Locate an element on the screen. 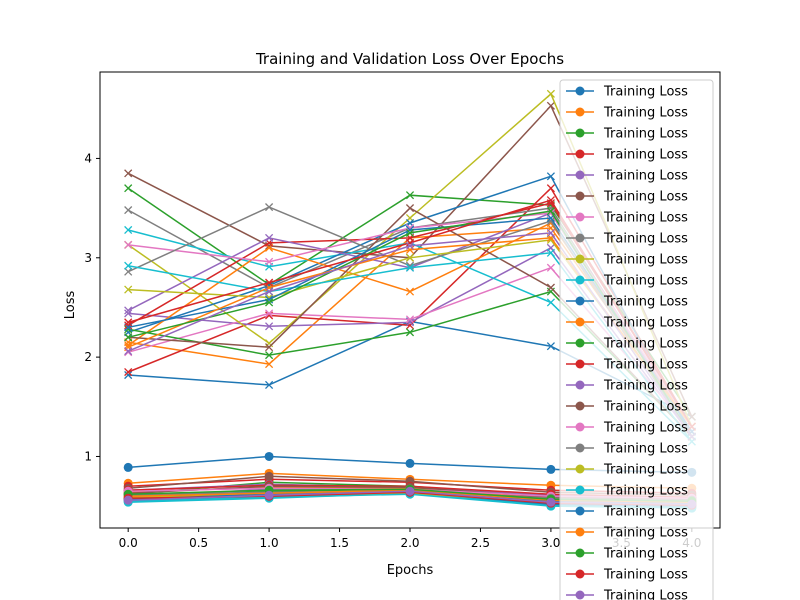 The width and height of the screenshot is (800, 600). y-tick-label: 4 is located at coordinates (88, 158).